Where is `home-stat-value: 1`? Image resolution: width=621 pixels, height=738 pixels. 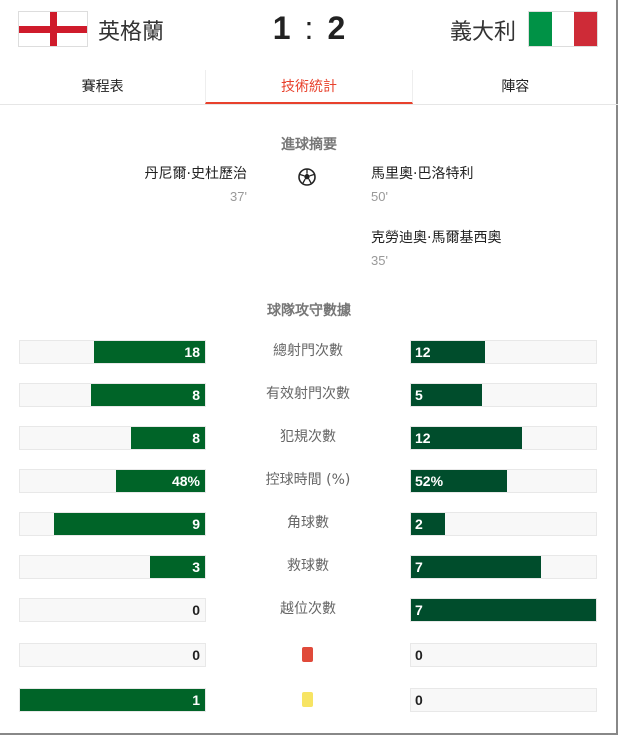 home-stat-value: 1 is located at coordinates (196, 700).